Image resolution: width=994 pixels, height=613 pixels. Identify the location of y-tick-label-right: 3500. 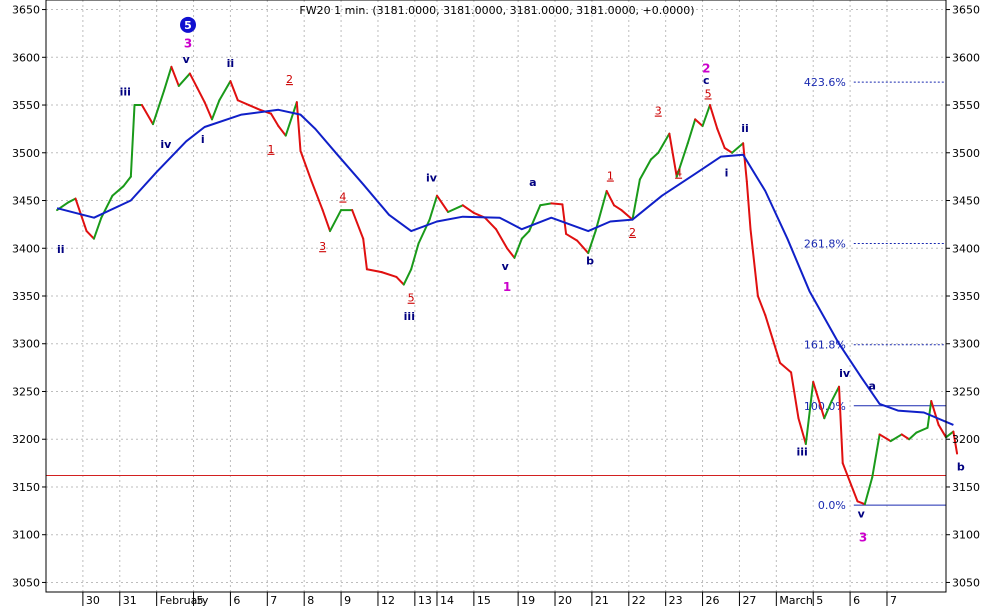
(966, 153).